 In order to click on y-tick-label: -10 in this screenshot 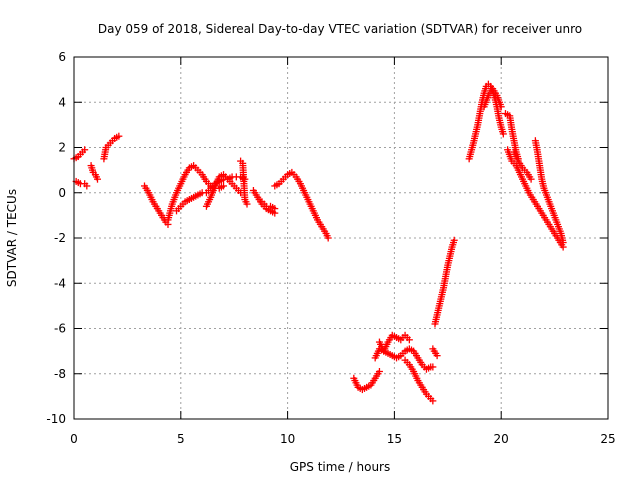, I will do `click(56, 419)`.